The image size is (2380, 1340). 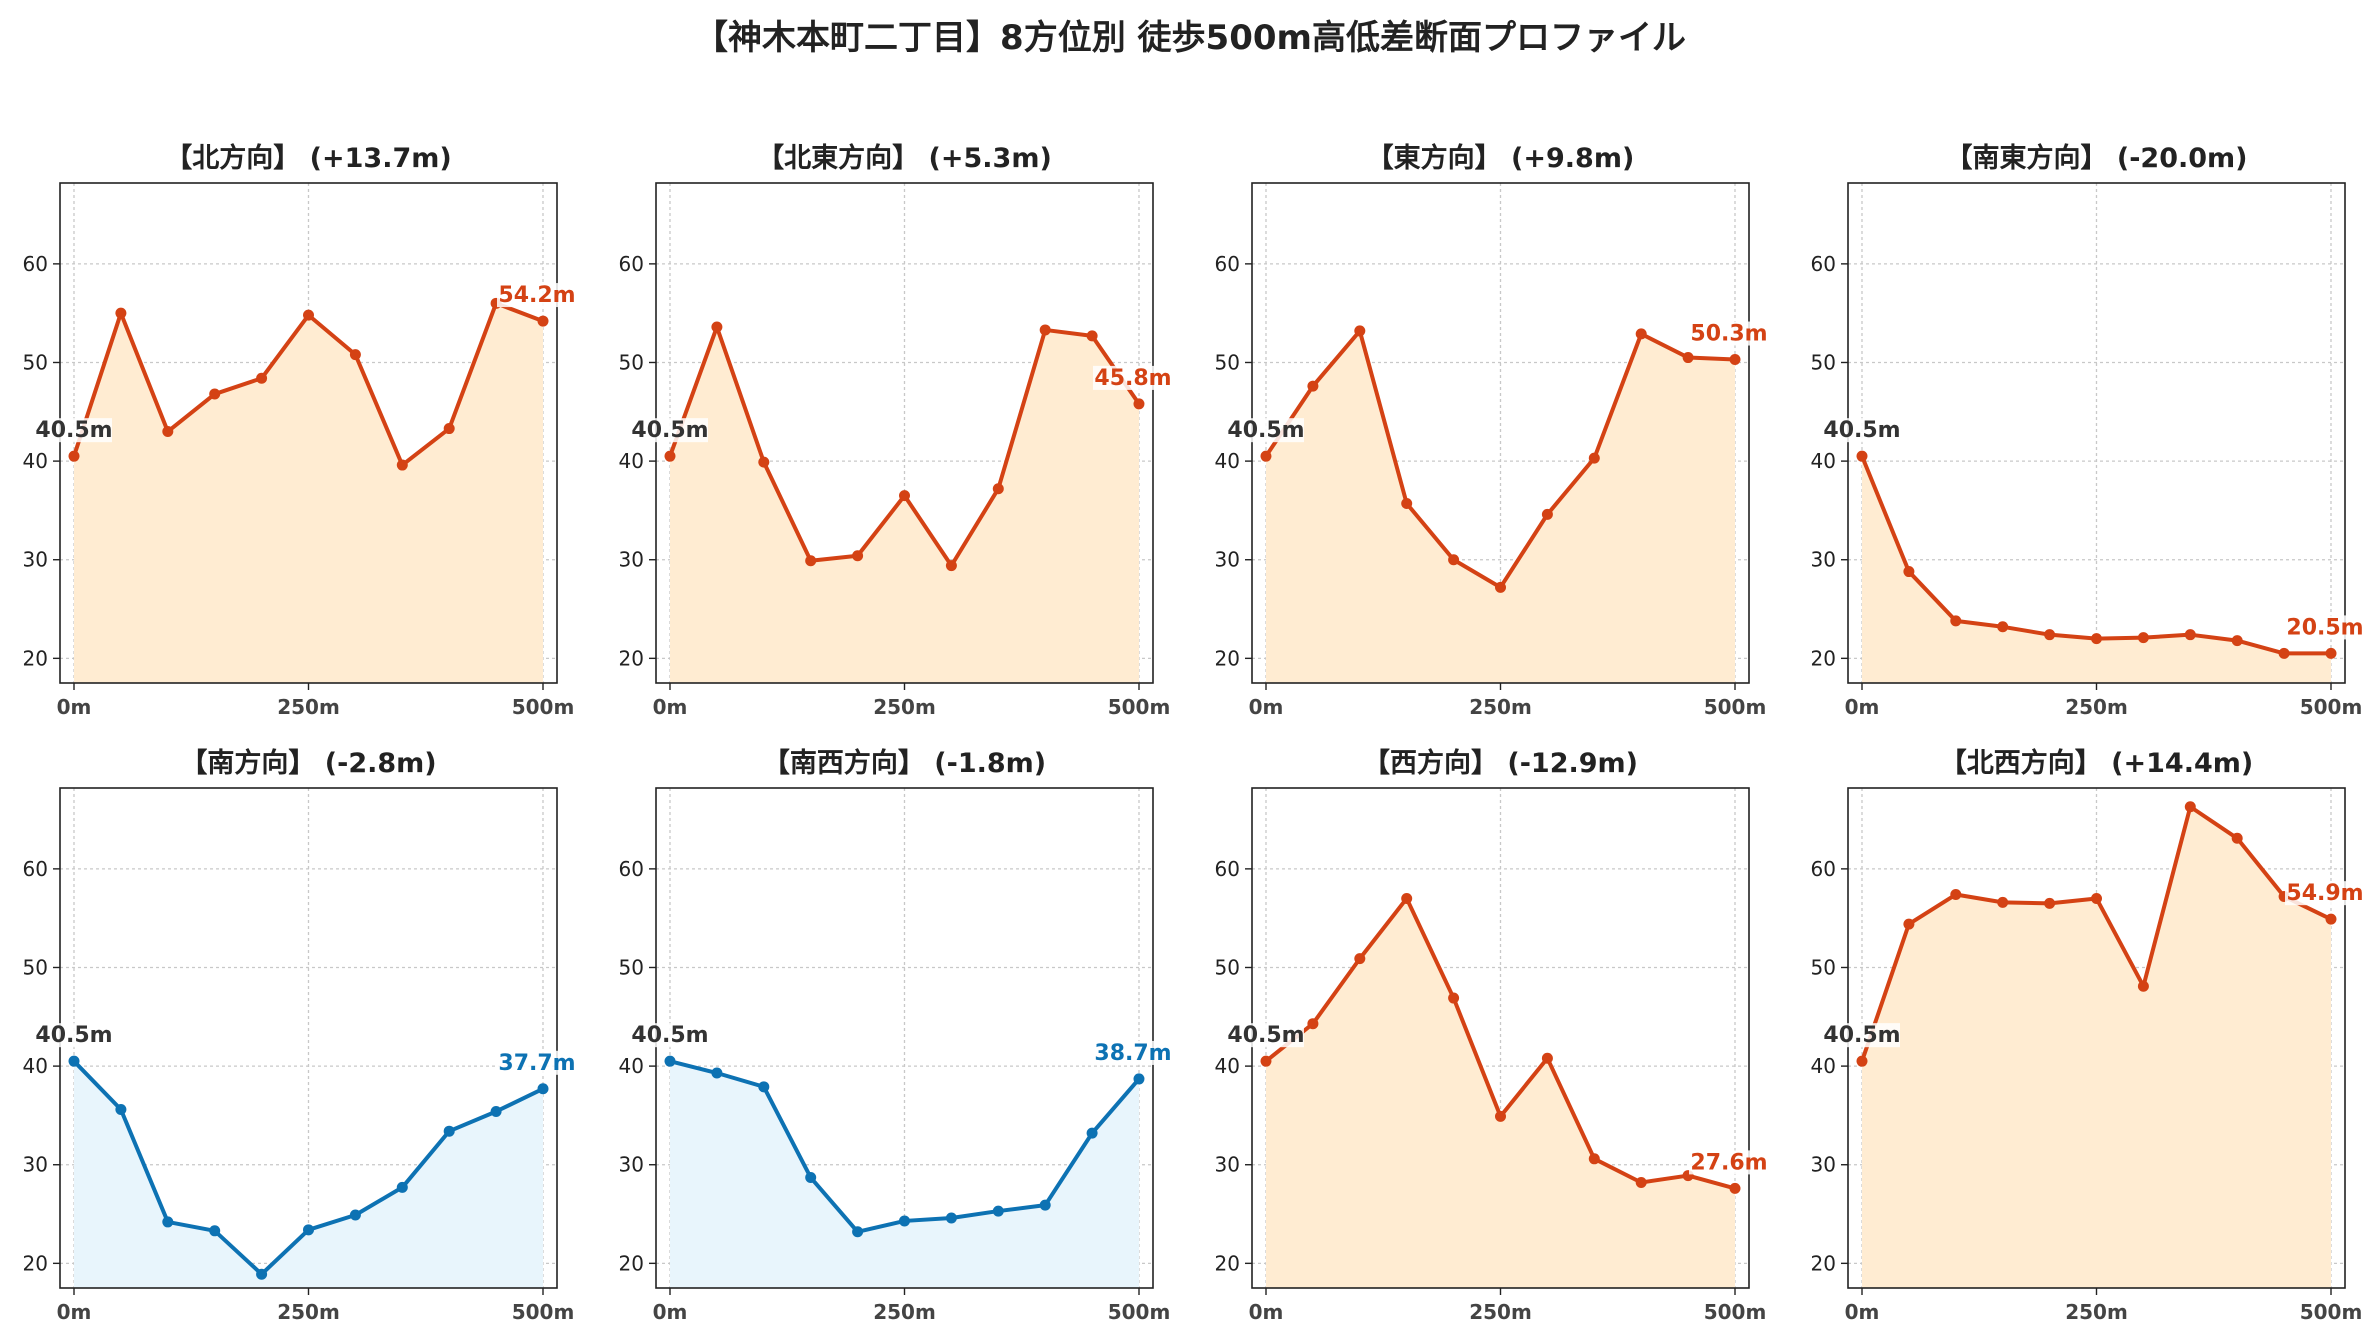 What do you see at coordinates (1728, 334) in the screenshot?
I see `end-label: 50.3m` at bounding box center [1728, 334].